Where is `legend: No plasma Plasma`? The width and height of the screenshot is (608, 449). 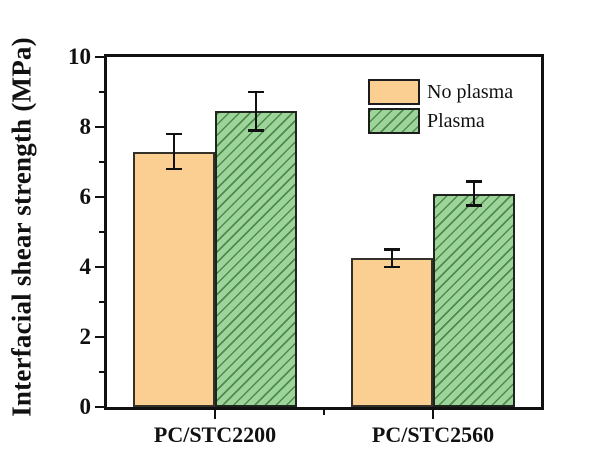
legend: No plasma Plasma is located at coordinates (440, 106).